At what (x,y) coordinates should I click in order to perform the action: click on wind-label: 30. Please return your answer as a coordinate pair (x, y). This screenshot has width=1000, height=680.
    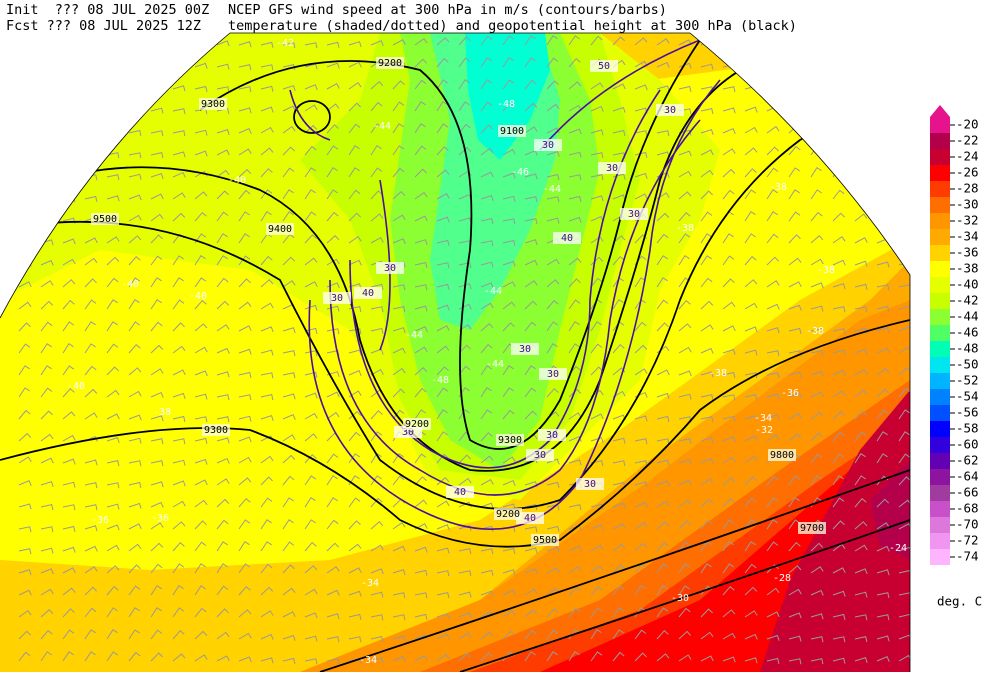
    Looking at the image, I should click on (552, 435).